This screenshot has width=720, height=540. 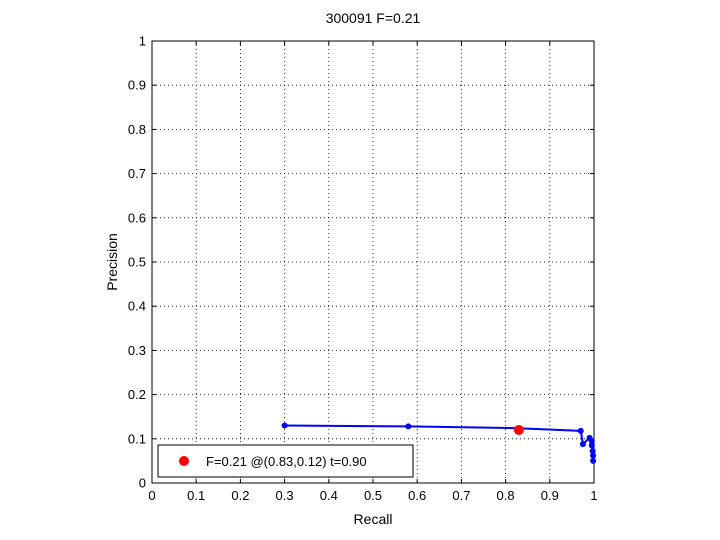 What do you see at coordinates (184, 461) in the screenshot?
I see `legend-marker` at bounding box center [184, 461].